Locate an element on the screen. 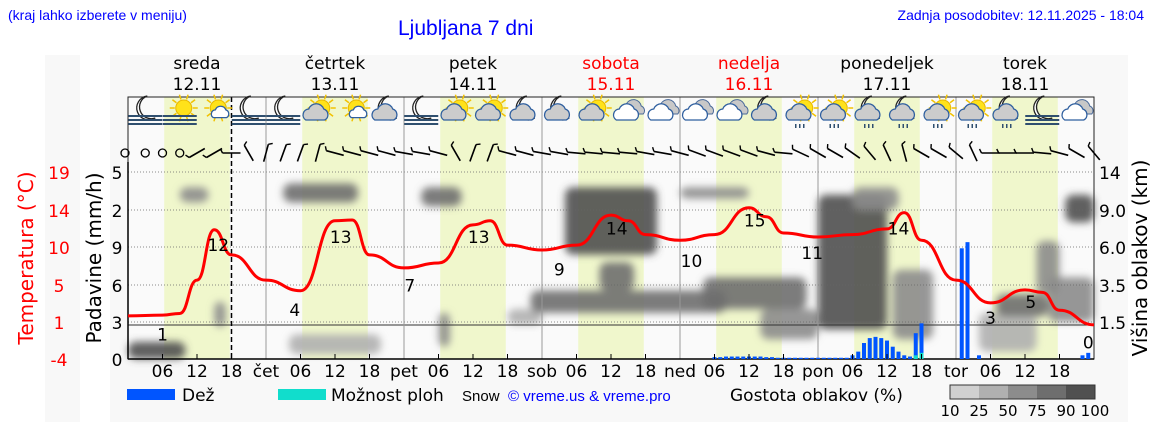 The height and width of the screenshot is (443, 1152). x-hour-tick: 12 is located at coordinates (611, 372).